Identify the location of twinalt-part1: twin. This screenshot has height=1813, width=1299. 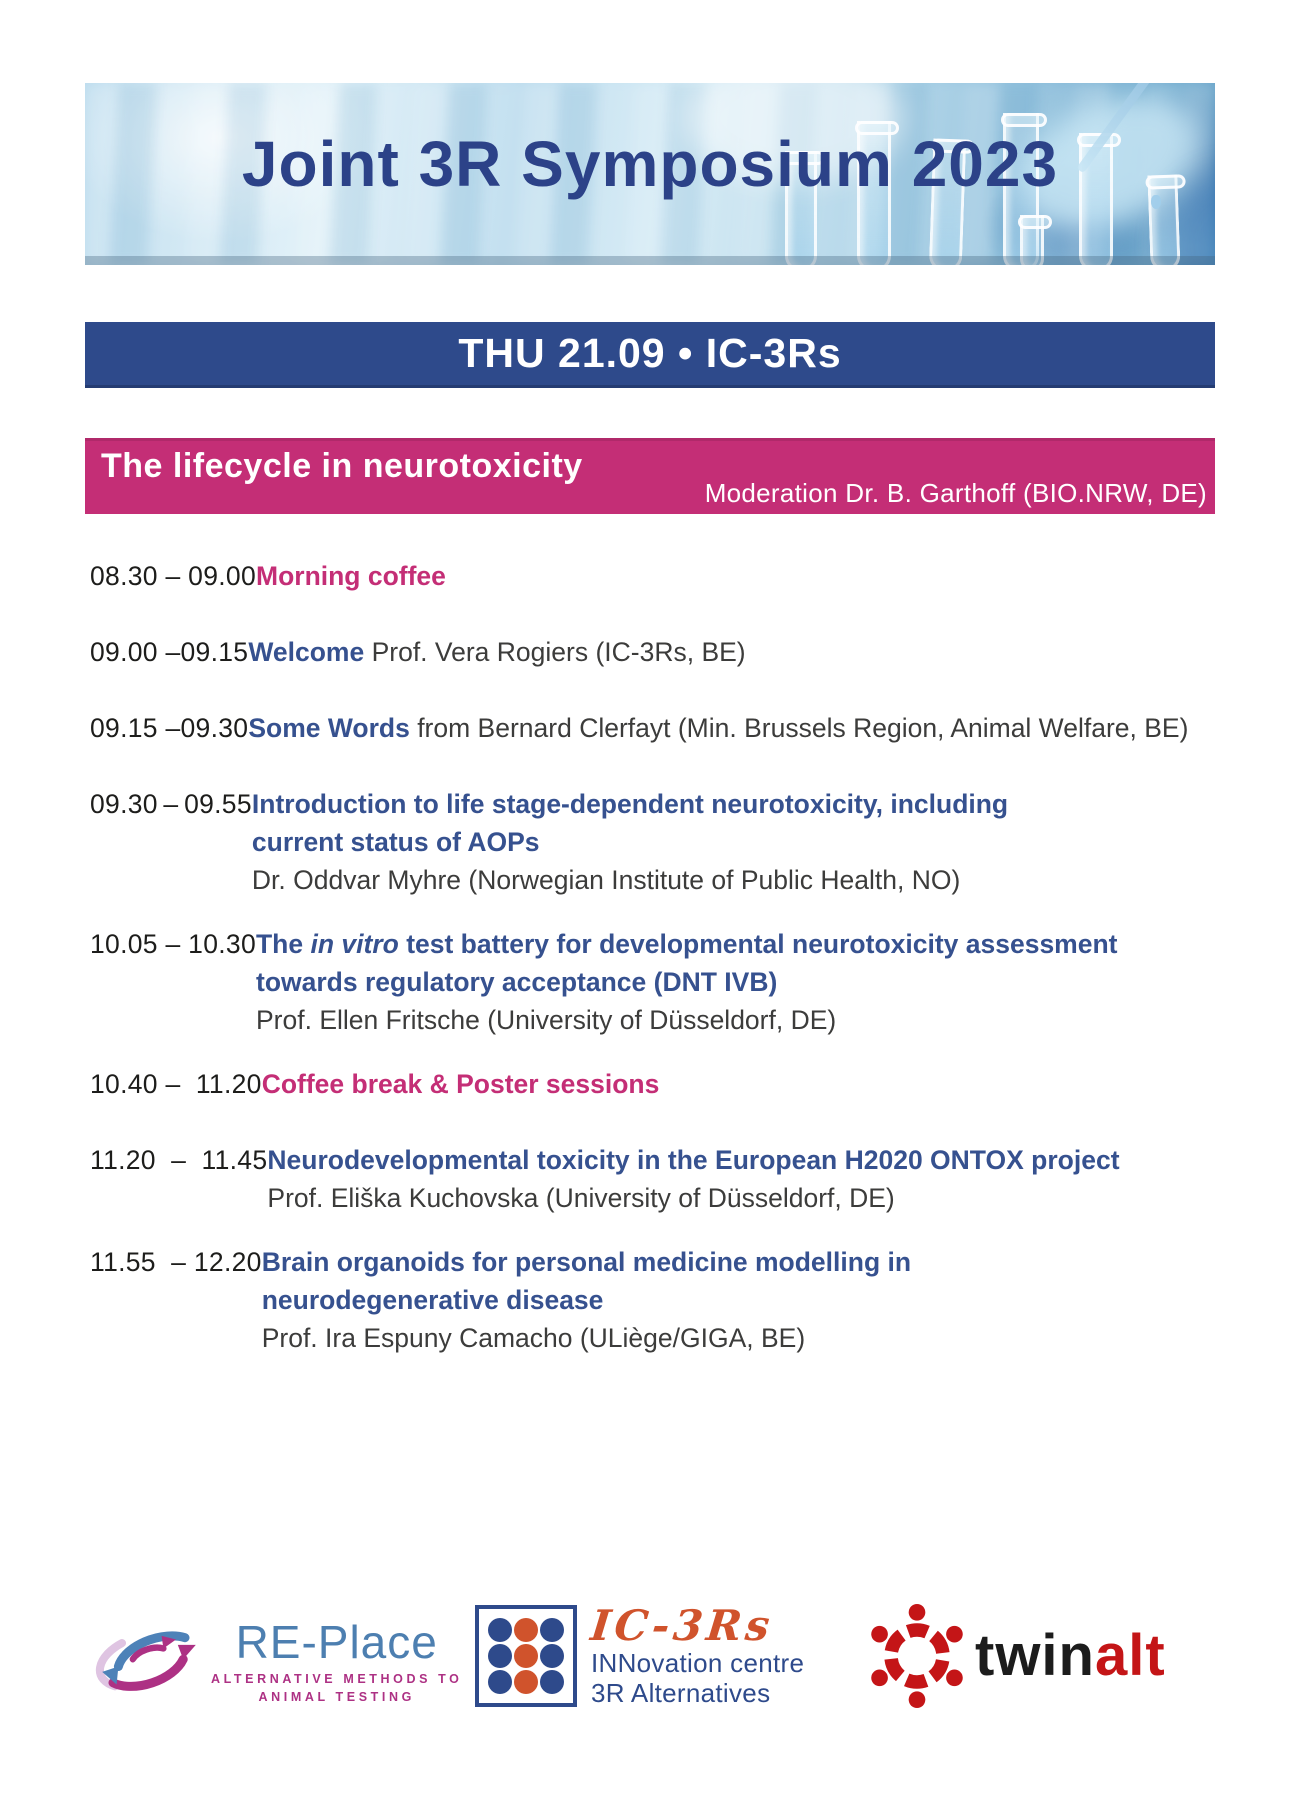
(1035, 1655).